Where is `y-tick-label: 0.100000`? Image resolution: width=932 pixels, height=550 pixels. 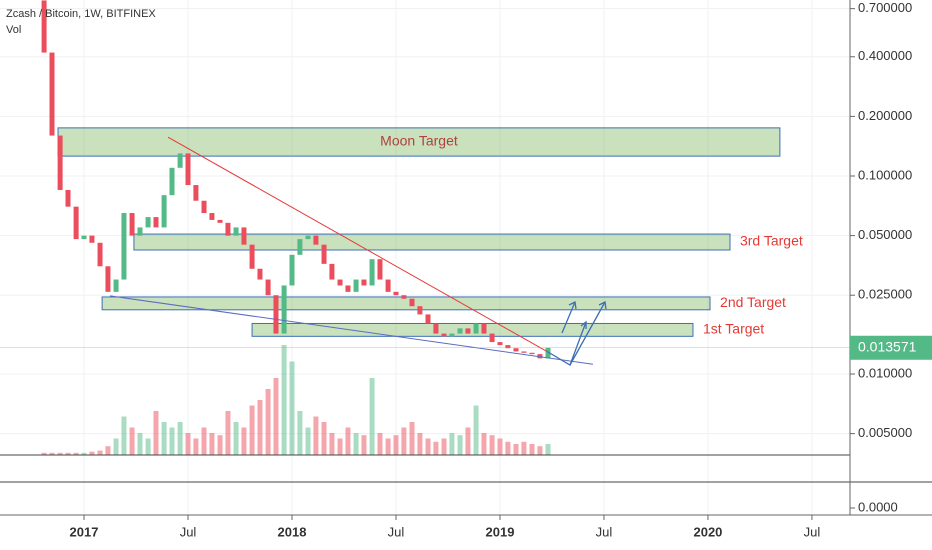 y-tick-label: 0.100000 is located at coordinates (885, 174).